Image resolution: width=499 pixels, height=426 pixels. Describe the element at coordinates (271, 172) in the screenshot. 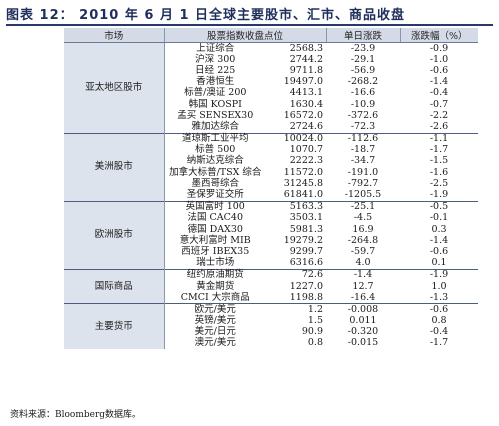

I see `table-row: 加拿大标普/TSX 综合 11572.0 -191.0 -1.6` at that location.